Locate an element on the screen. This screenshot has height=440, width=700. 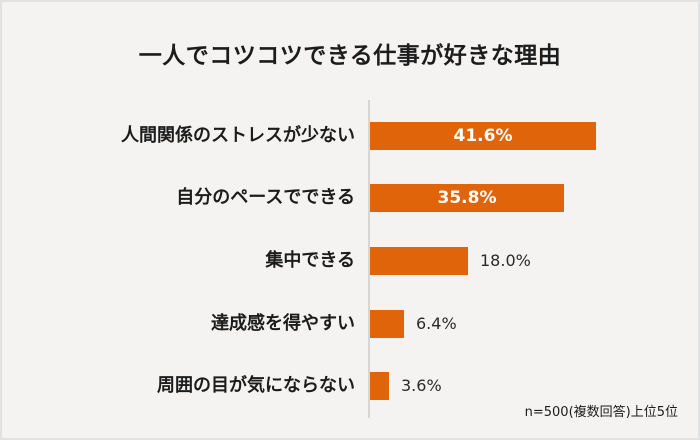
value-label: 35.8% is located at coordinates (467, 198).